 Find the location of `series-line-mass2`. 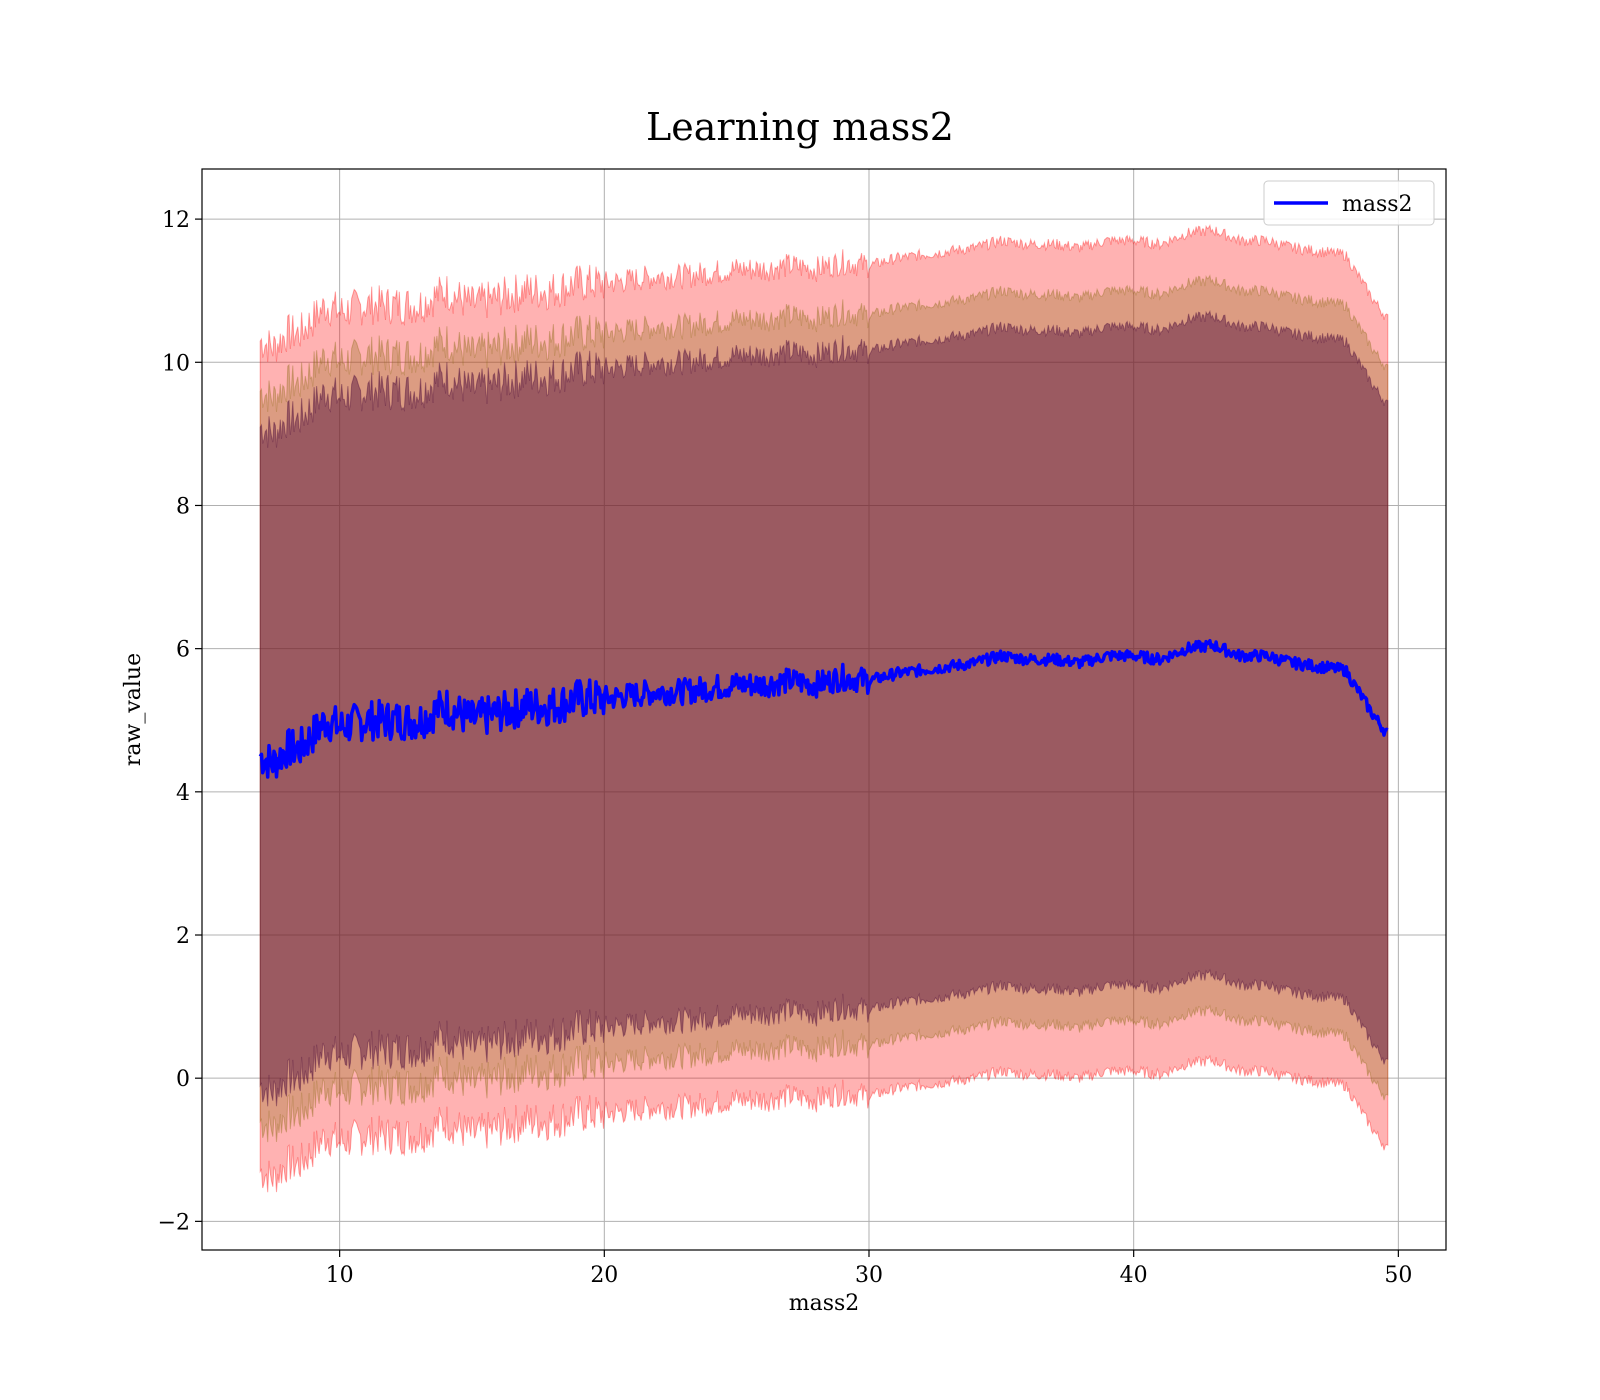

series-line-mass2 is located at coordinates (823, 708).